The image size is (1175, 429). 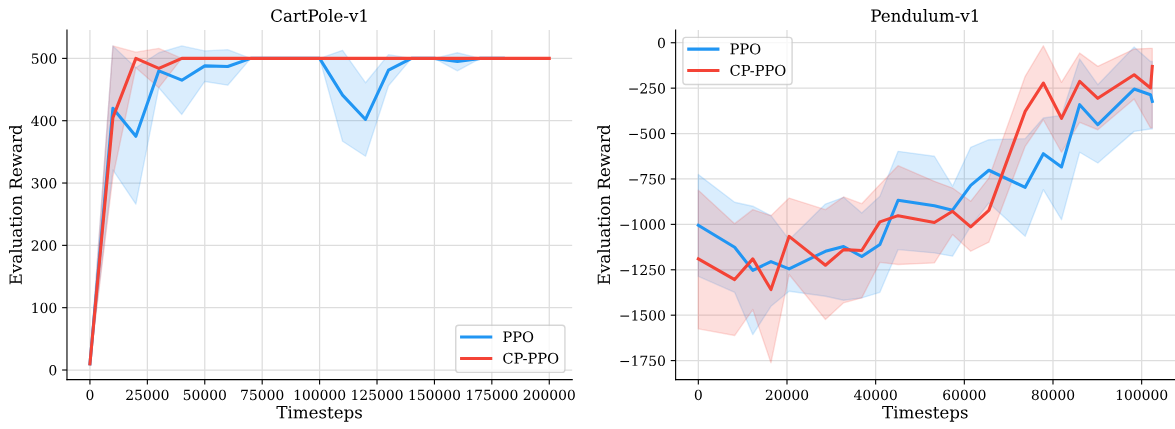 I want to click on y-tick-label: −1250, so click(x=642, y=270).